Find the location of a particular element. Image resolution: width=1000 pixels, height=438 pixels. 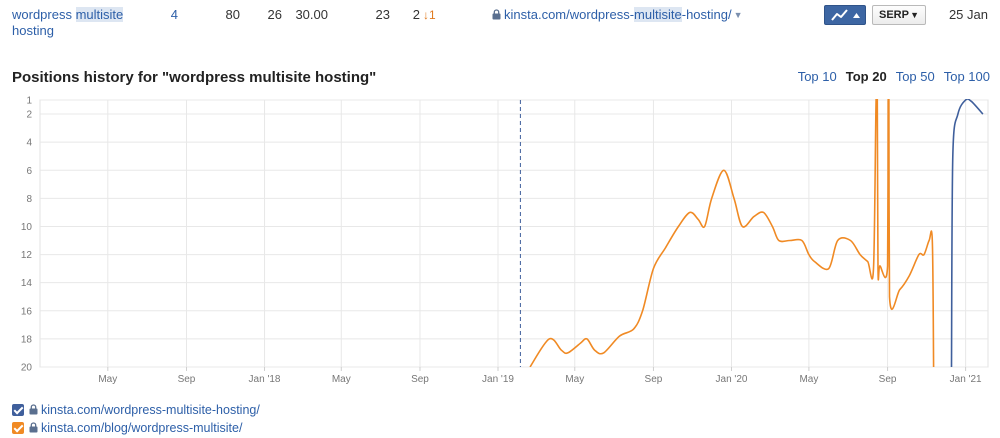

y-tick-label: 16 is located at coordinates (27, 311).